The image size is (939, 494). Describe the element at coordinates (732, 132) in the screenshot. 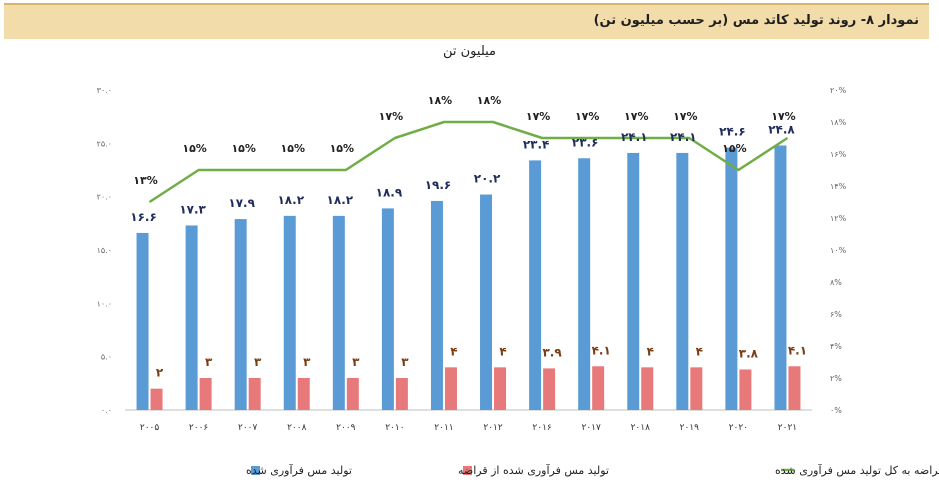

I see `production-data-label: ۲۴.۶` at that location.